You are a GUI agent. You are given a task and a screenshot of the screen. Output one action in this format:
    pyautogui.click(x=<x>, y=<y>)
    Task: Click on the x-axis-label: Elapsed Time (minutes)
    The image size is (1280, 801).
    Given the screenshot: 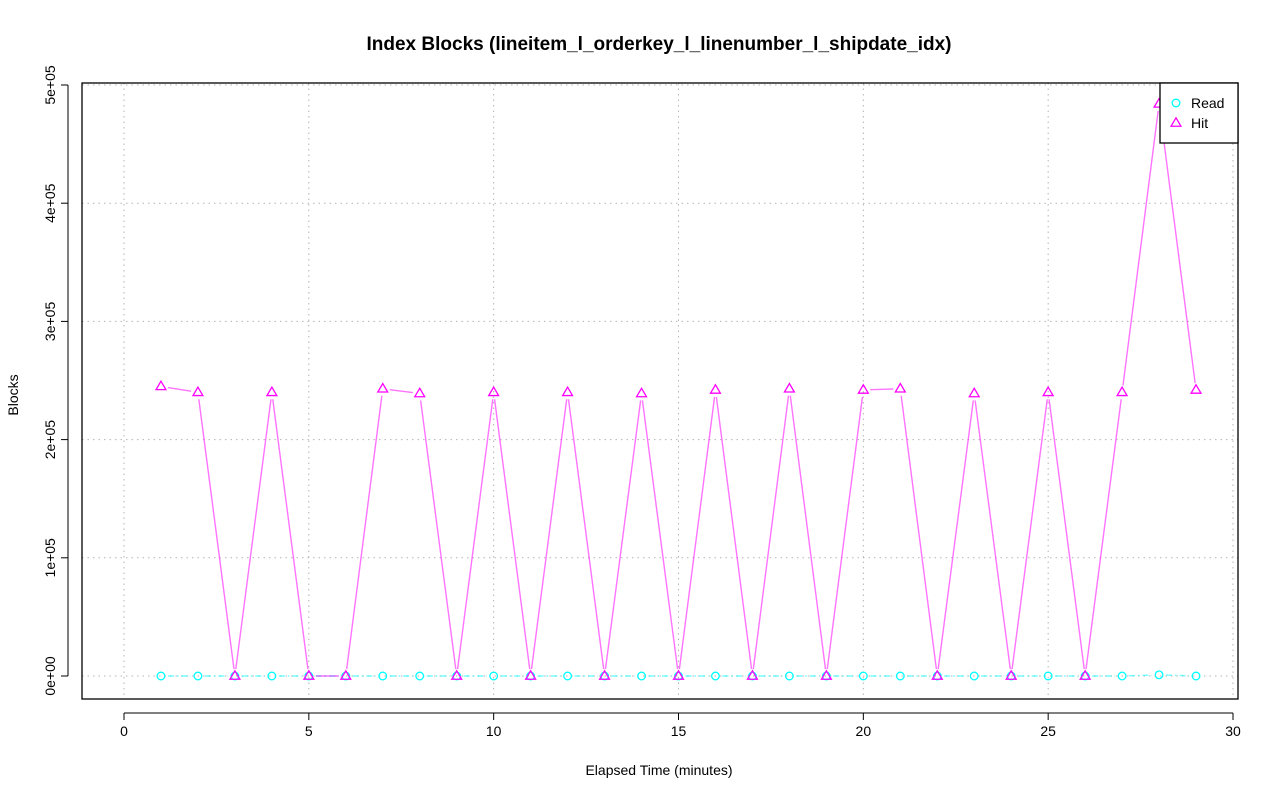 What is the action you would take?
    pyautogui.click(x=658, y=770)
    